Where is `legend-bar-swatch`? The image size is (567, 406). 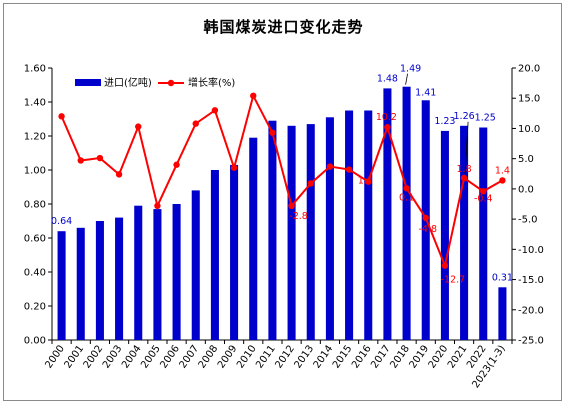
legend-bar-swatch is located at coordinates (88, 82).